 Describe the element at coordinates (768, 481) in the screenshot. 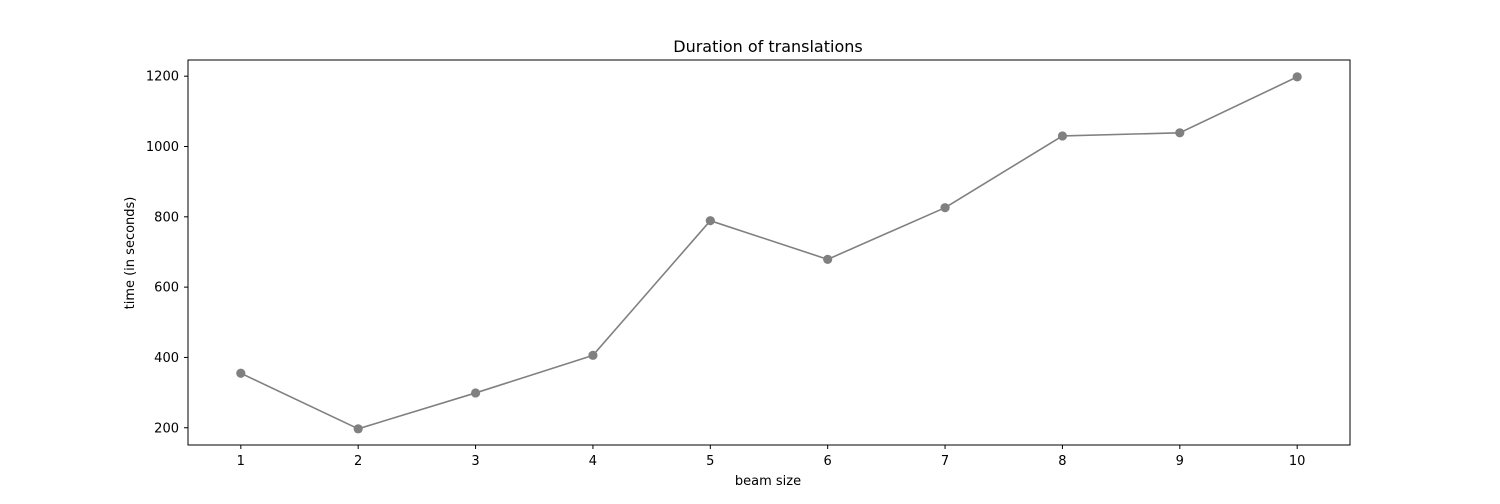

I see `x-axis-label: beam size` at that location.